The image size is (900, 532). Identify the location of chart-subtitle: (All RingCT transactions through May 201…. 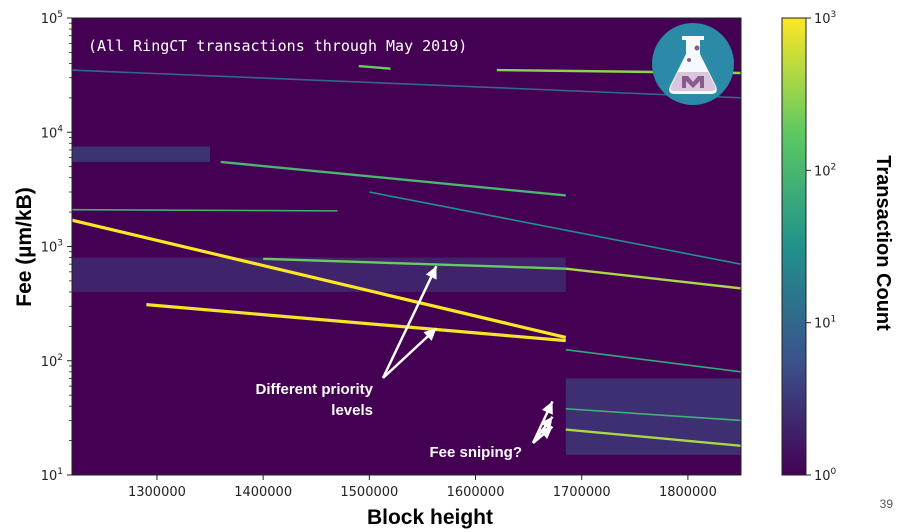
(277, 46).